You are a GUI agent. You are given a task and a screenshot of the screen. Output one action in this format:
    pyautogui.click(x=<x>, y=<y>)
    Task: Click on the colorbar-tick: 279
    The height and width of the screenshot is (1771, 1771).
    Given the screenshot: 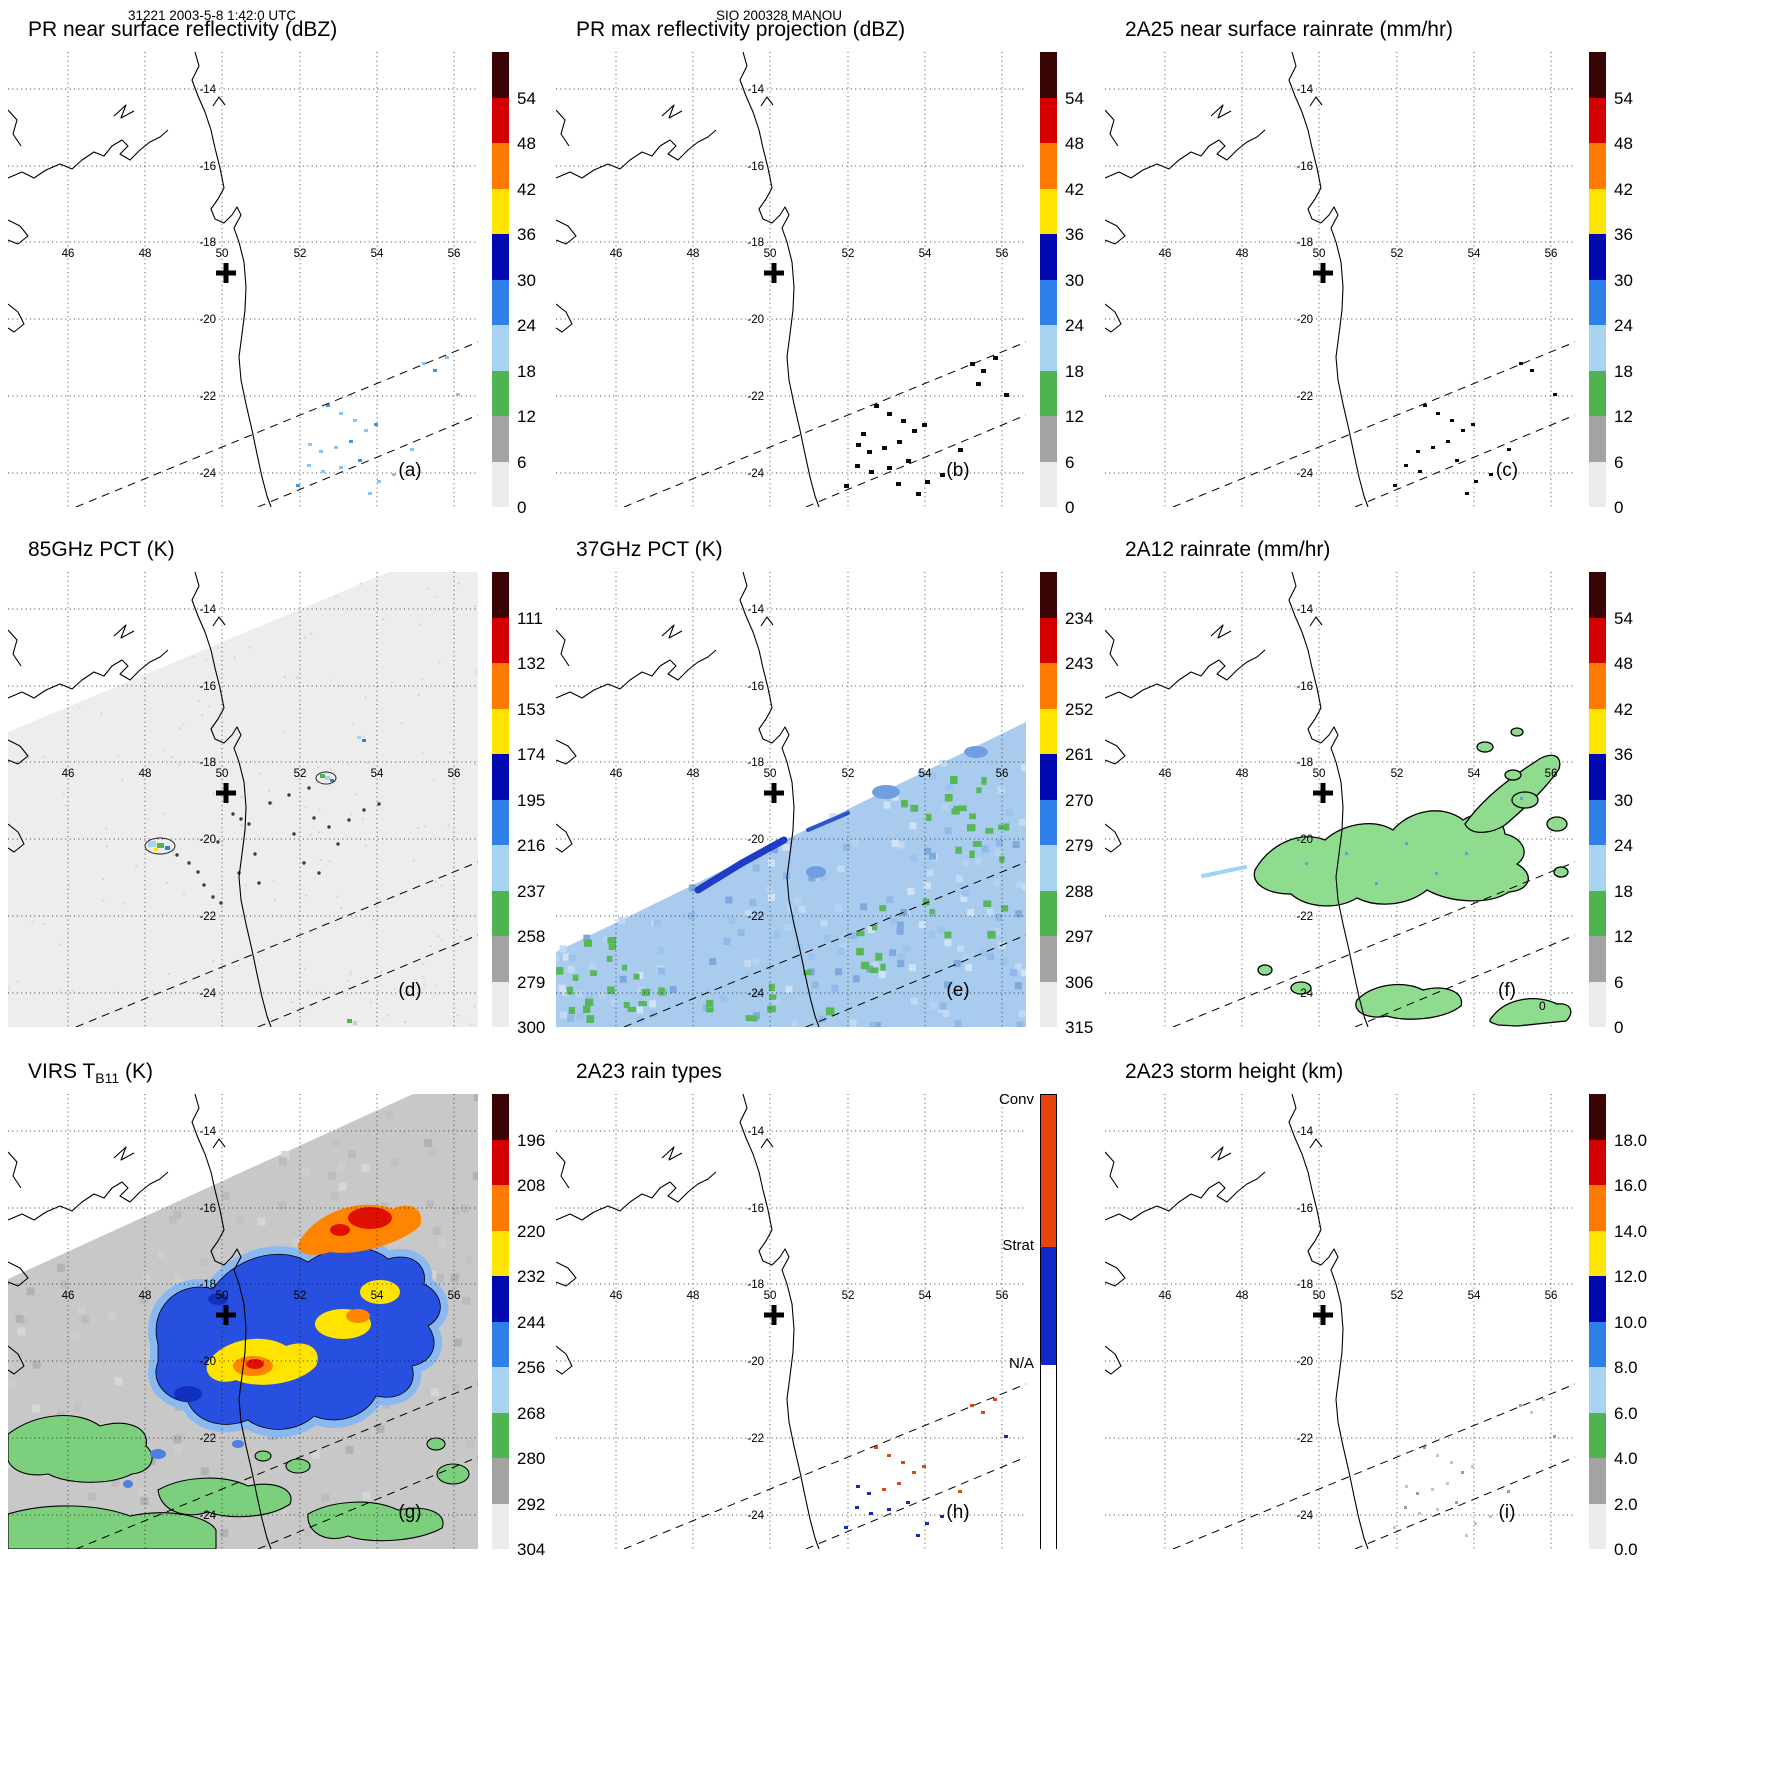 What is the action you would take?
    pyautogui.click(x=1079, y=845)
    